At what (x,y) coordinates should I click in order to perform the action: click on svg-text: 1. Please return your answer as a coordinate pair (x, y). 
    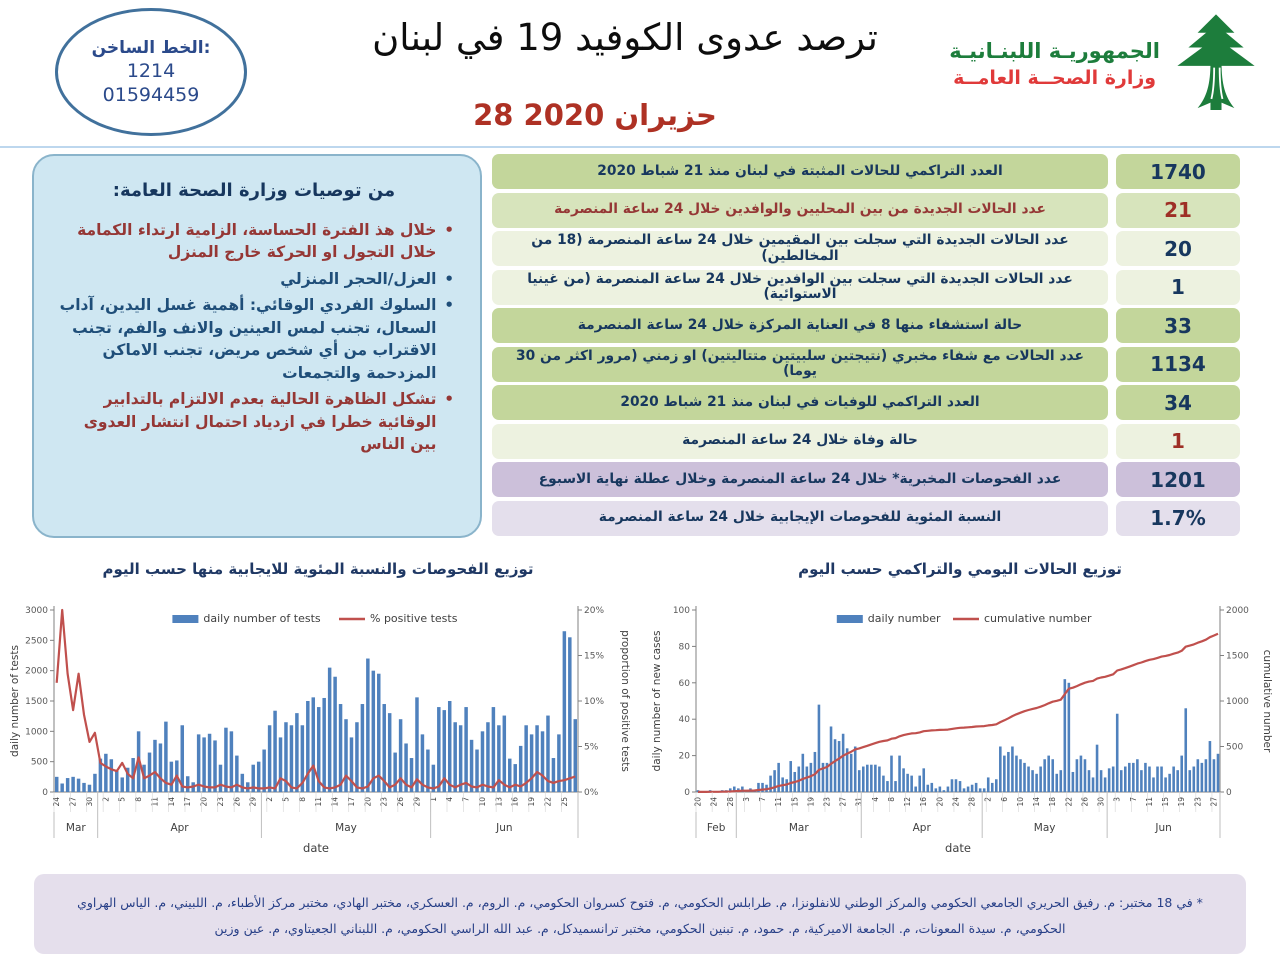
    Looking at the image, I should click on (433, 799).